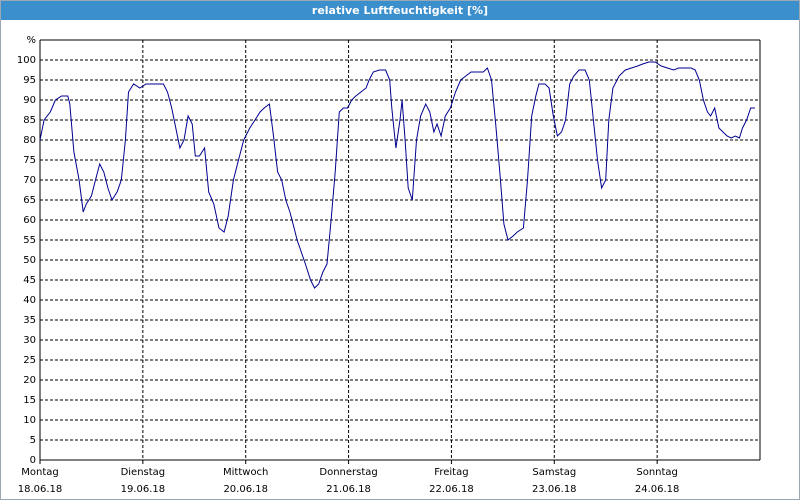  I want to click on x-tick-label: Sonntag, so click(657, 472).